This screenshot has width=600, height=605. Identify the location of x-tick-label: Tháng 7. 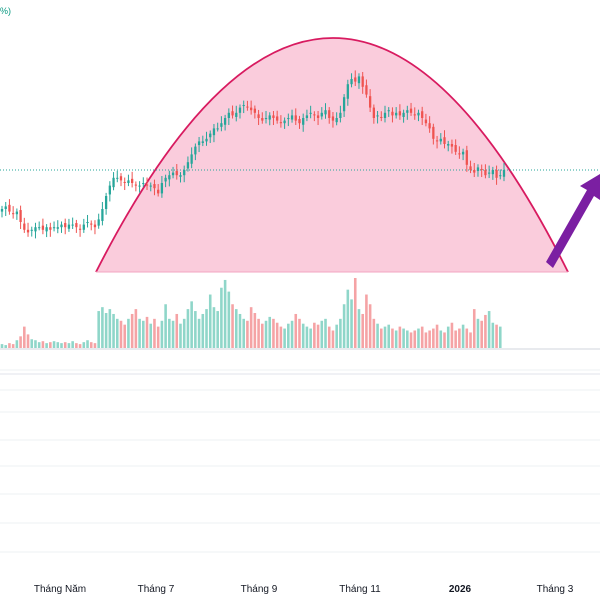
(156, 589).